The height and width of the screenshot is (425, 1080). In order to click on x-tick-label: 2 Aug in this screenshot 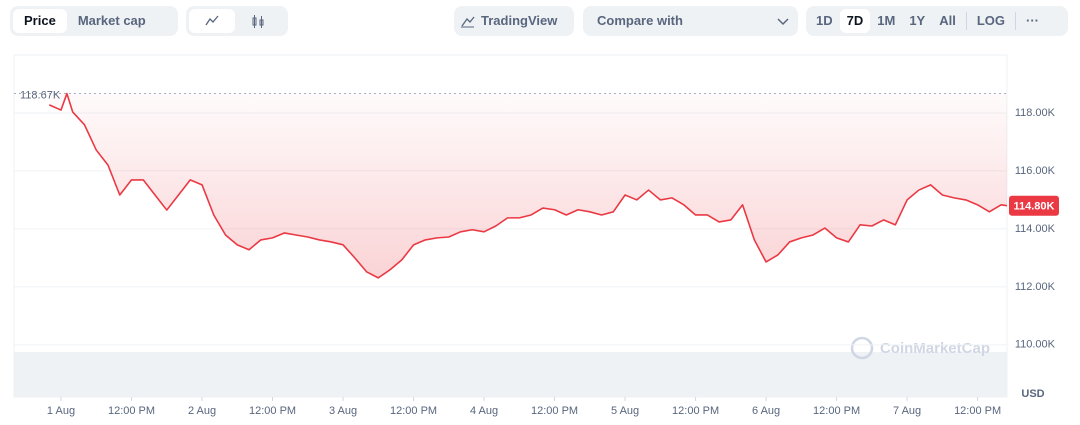, I will do `click(202, 411)`.